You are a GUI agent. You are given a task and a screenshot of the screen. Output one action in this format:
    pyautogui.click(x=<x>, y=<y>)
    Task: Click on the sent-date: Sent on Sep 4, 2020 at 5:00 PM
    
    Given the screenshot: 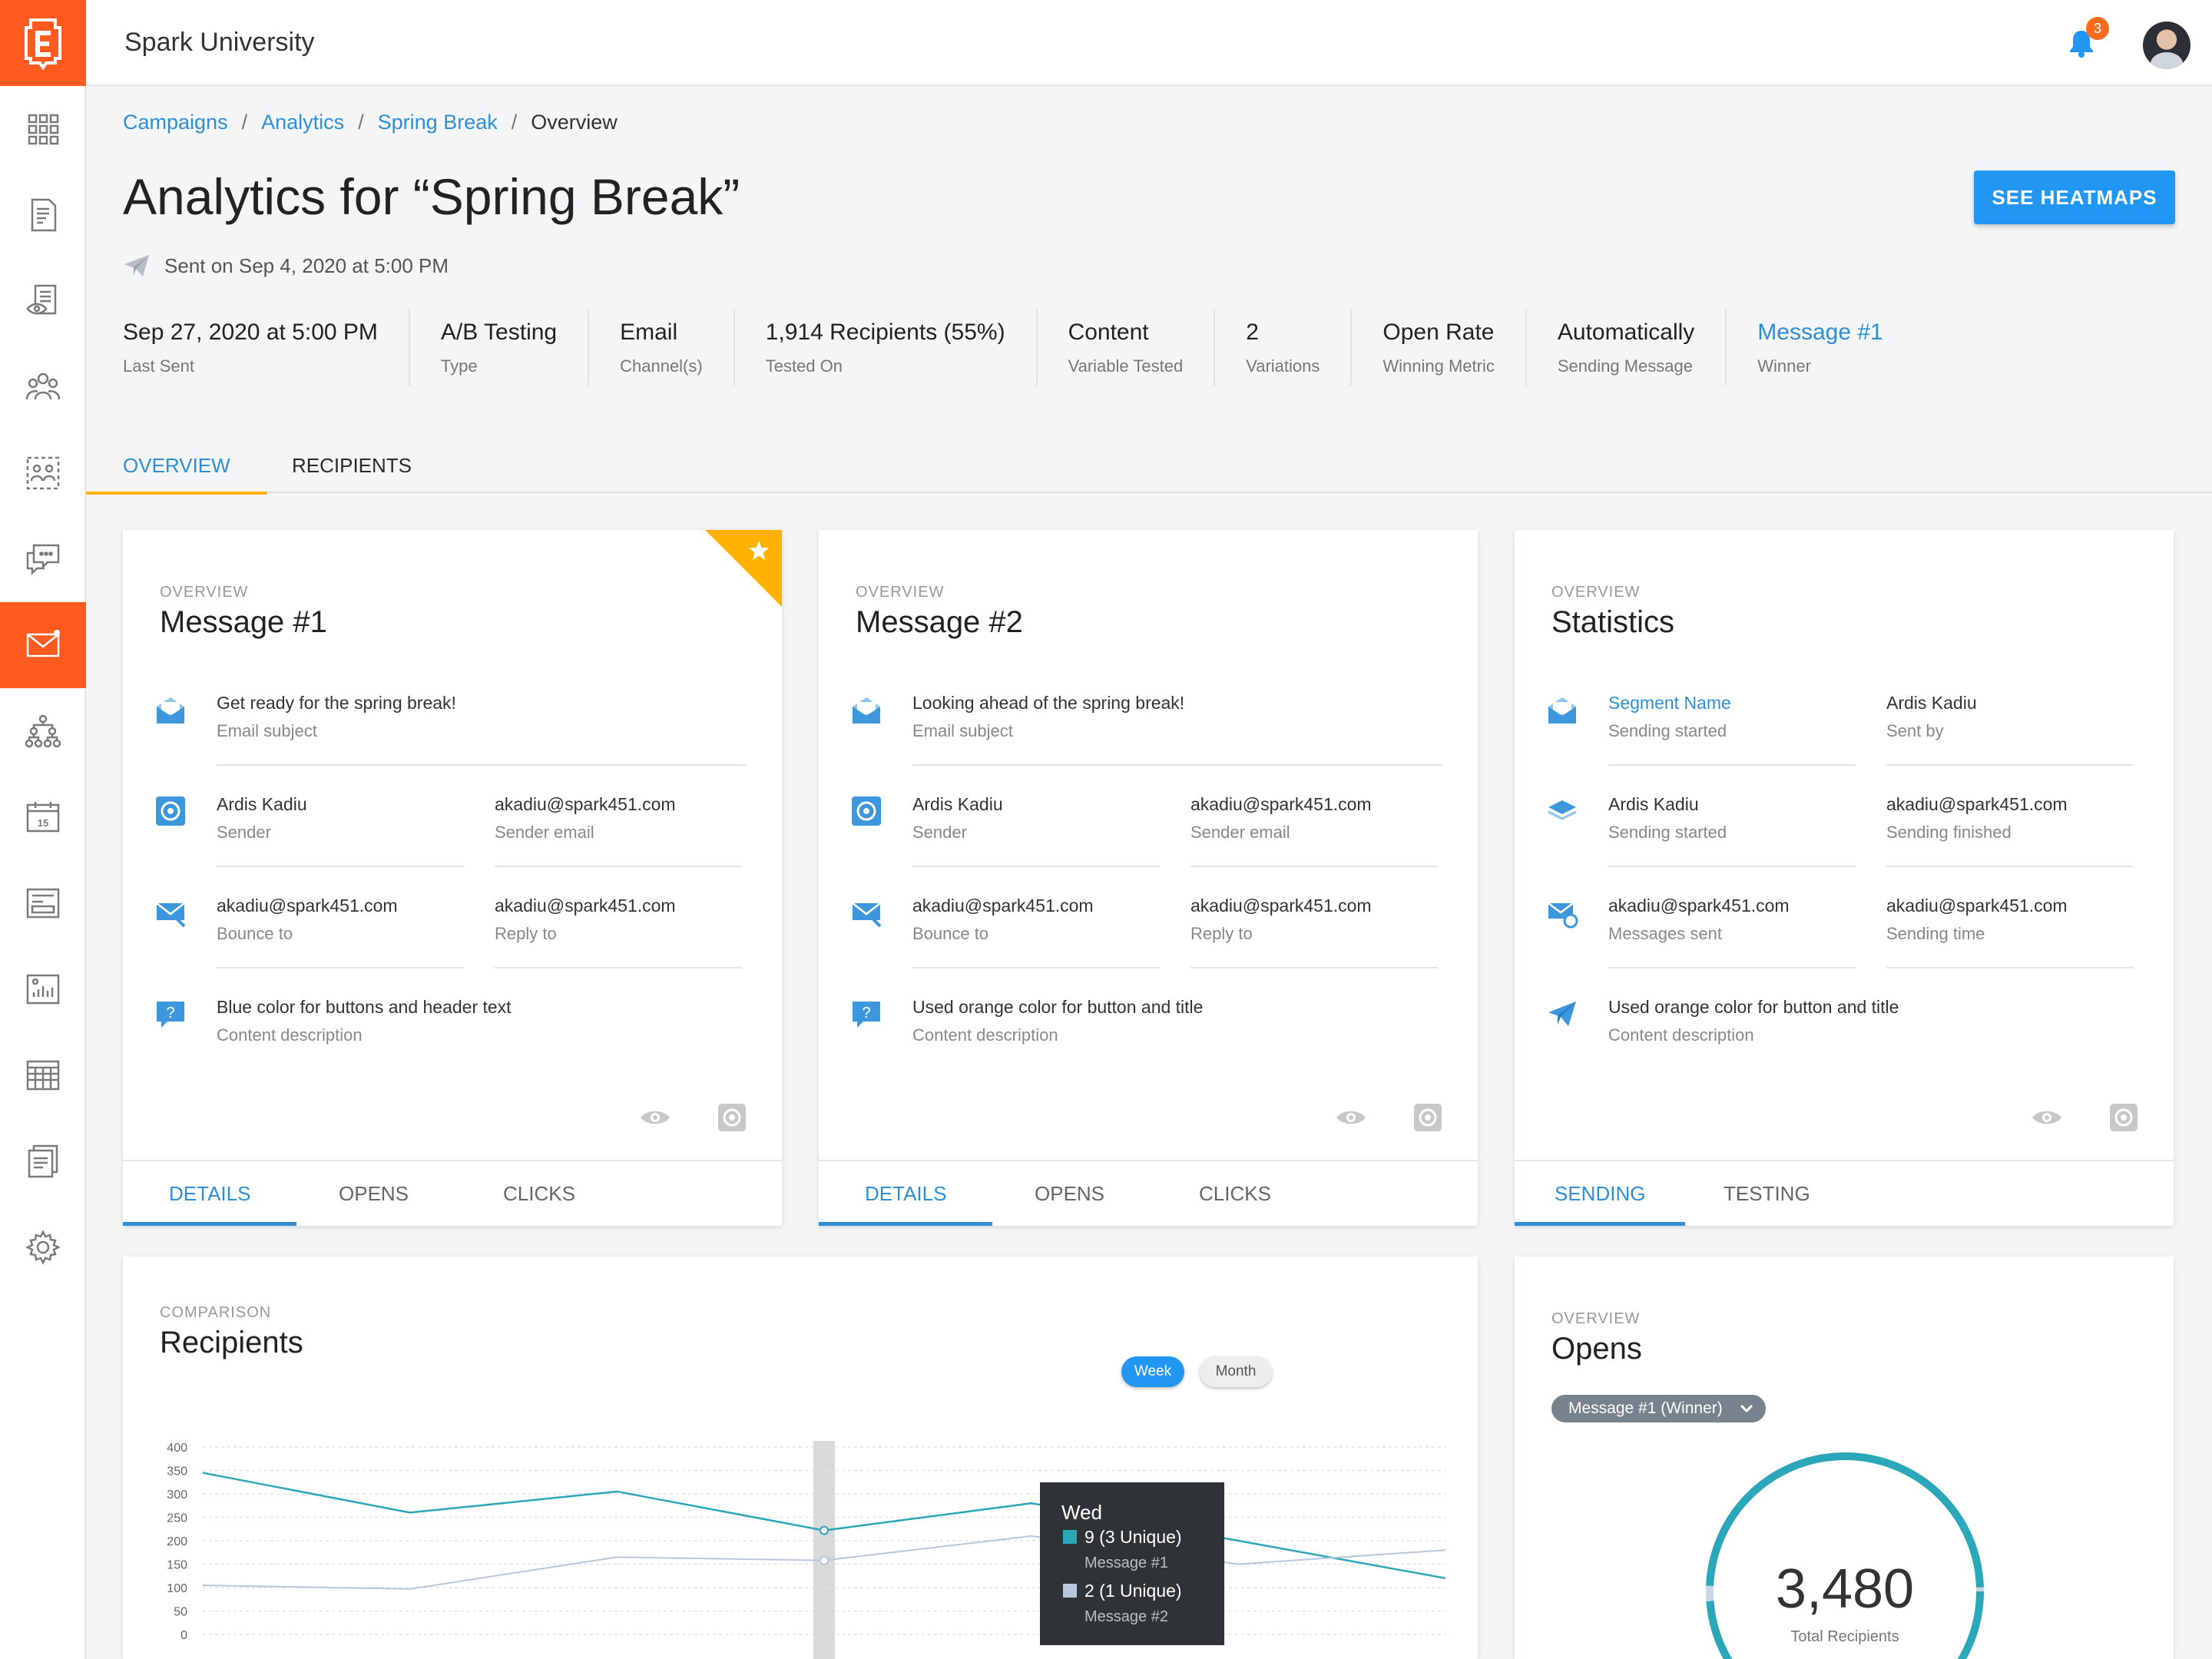 What is the action you would take?
    pyautogui.click(x=306, y=265)
    